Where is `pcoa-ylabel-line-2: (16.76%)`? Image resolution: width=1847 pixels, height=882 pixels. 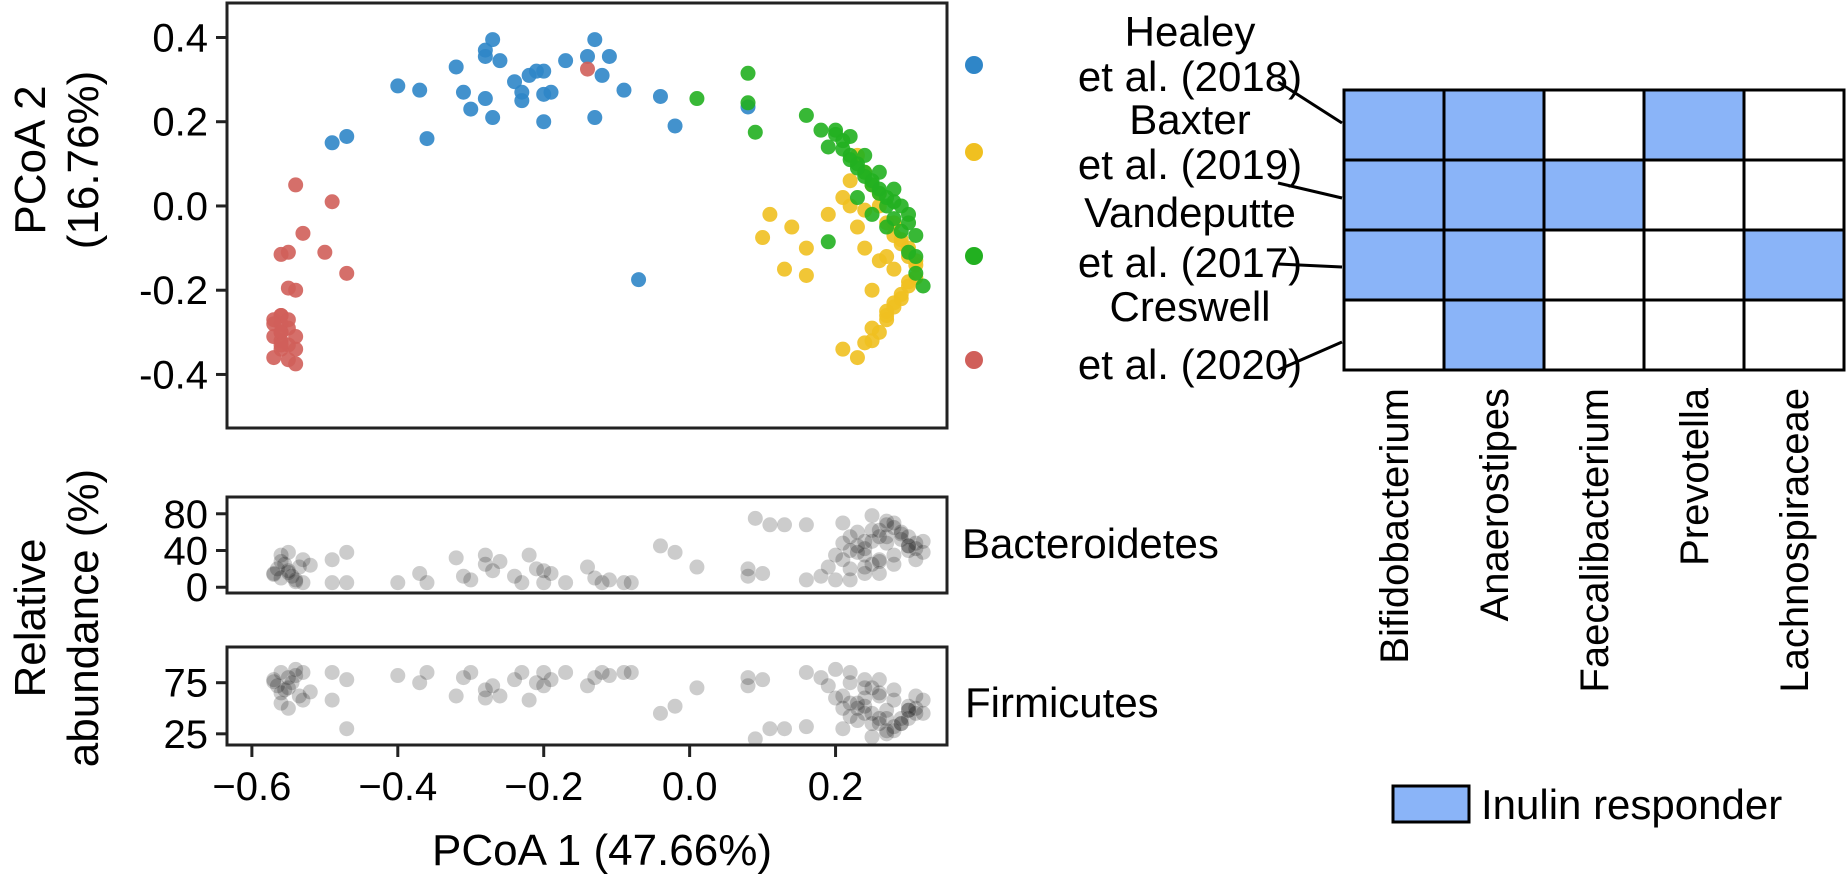
pcoa-ylabel-line-2: (16.76%) is located at coordinates (83, 160).